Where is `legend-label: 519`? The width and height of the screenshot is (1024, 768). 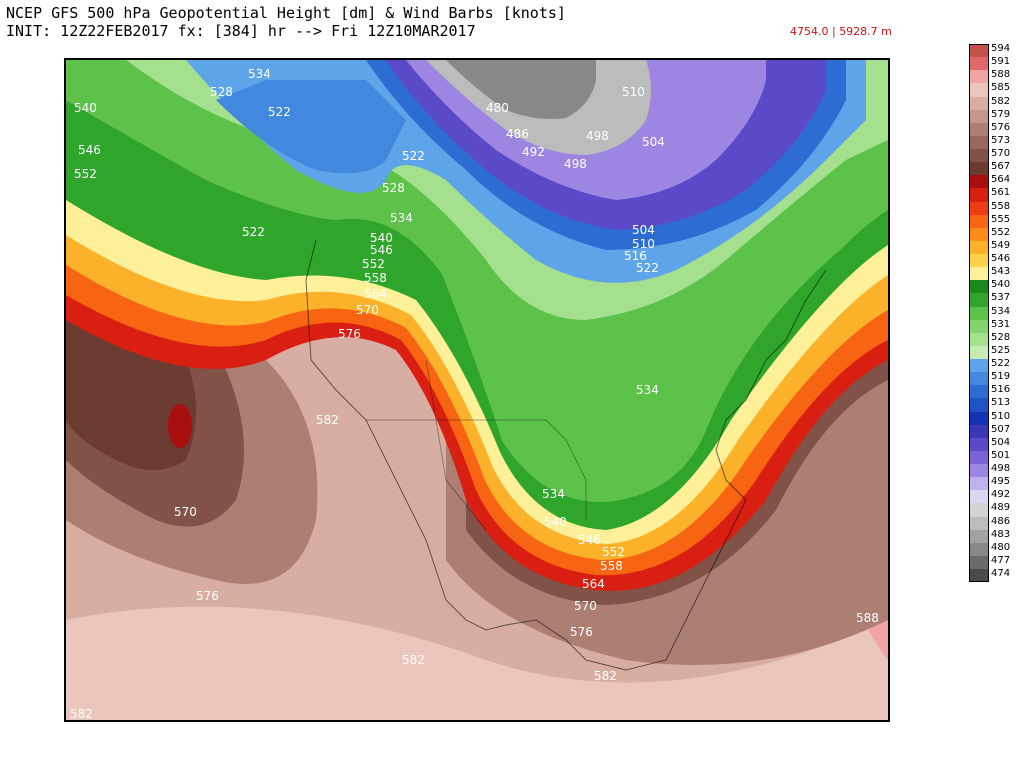
legend-label: 519 is located at coordinates (1001, 377).